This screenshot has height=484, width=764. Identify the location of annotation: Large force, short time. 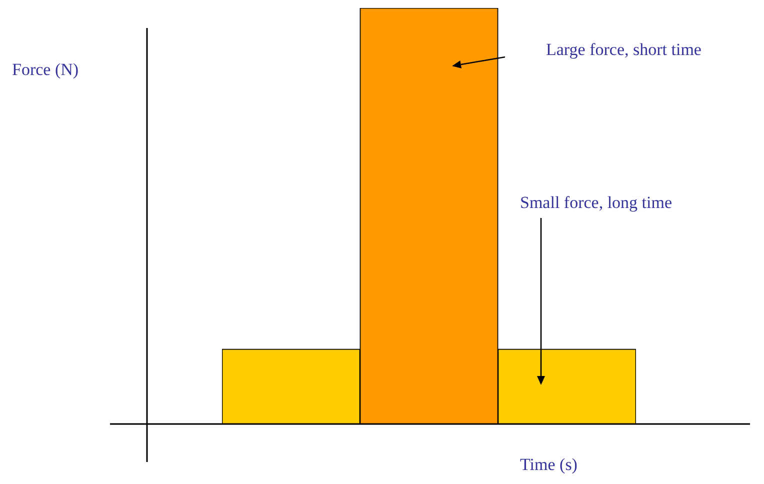
(624, 50).